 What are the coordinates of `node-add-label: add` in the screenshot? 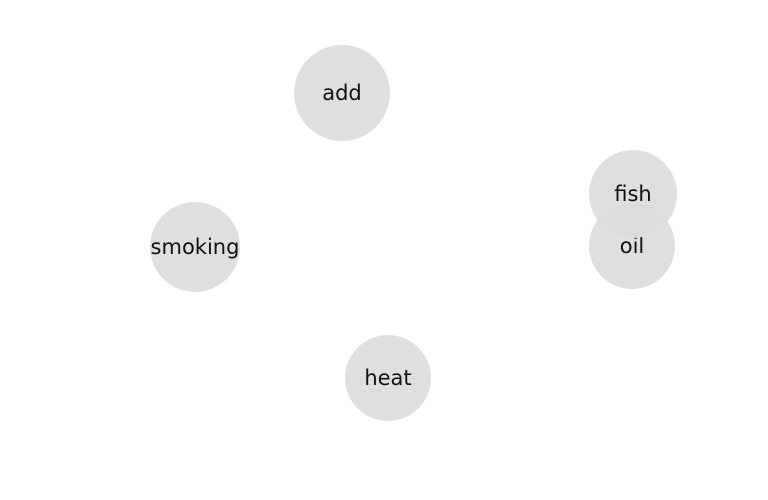 It's located at (342, 93).